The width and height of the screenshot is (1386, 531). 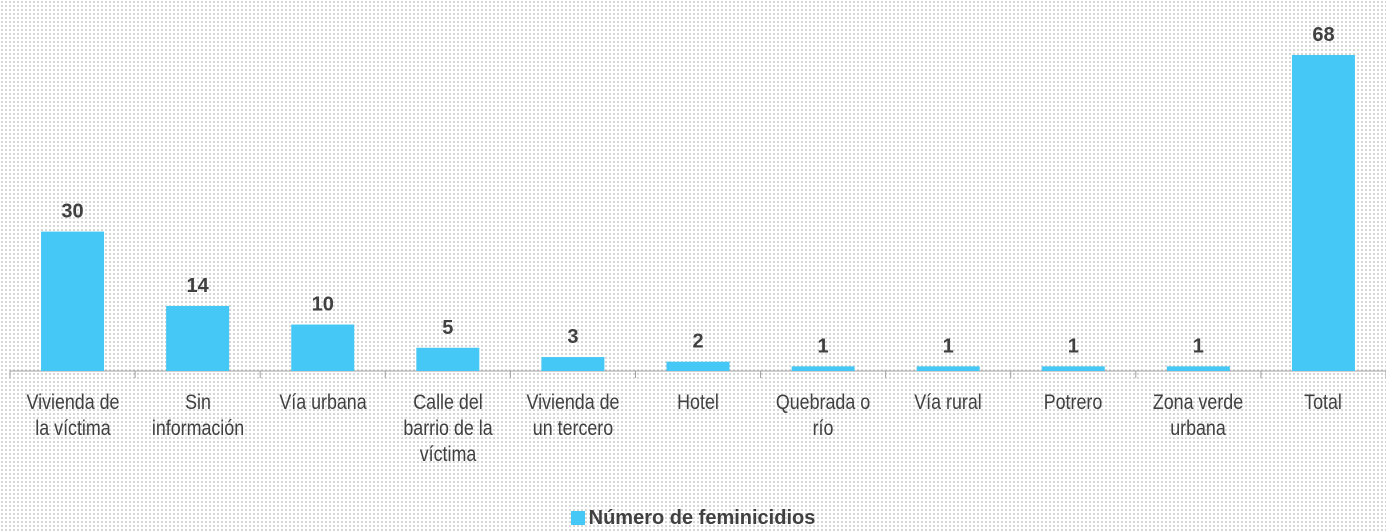 What do you see at coordinates (823, 415) in the screenshot?
I see `x-tick-label: Quebrada o río` at bounding box center [823, 415].